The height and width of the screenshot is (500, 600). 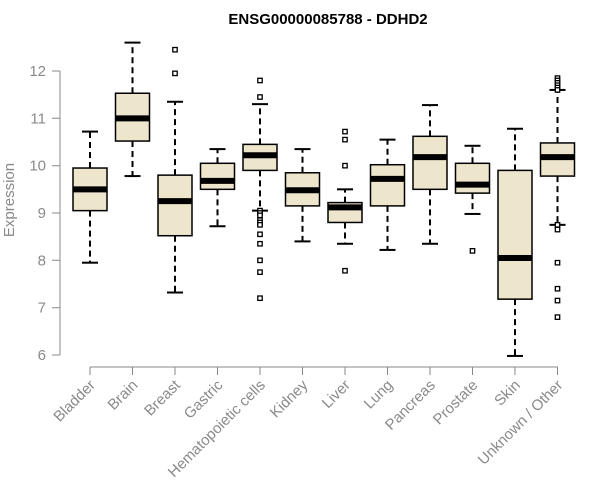 What do you see at coordinates (56, 213) in the screenshot?
I see `y-axis` at bounding box center [56, 213].